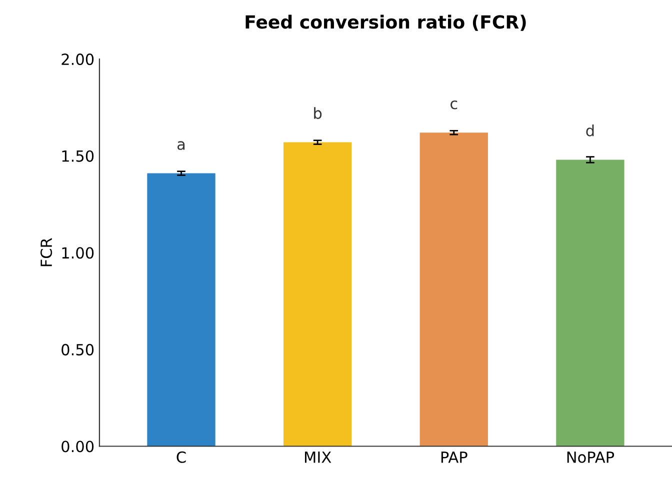 The width and height of the screenshot is (672, 484). What do you see at coordinates (78, 253) in the screenshot?
I see `y-tick-label: 1.00` at bounding box center [78, 253].